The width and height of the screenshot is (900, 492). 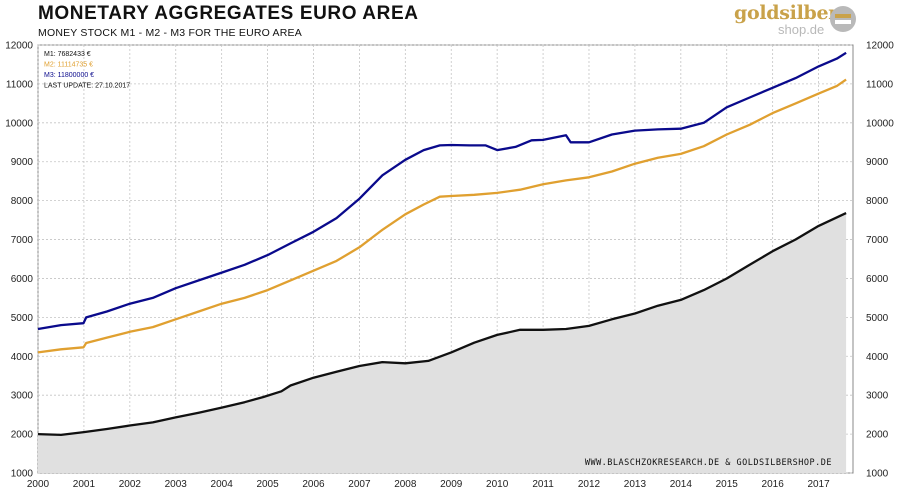 I want to click on y-tick-label-left: 10000, so click(x=19, y=123).